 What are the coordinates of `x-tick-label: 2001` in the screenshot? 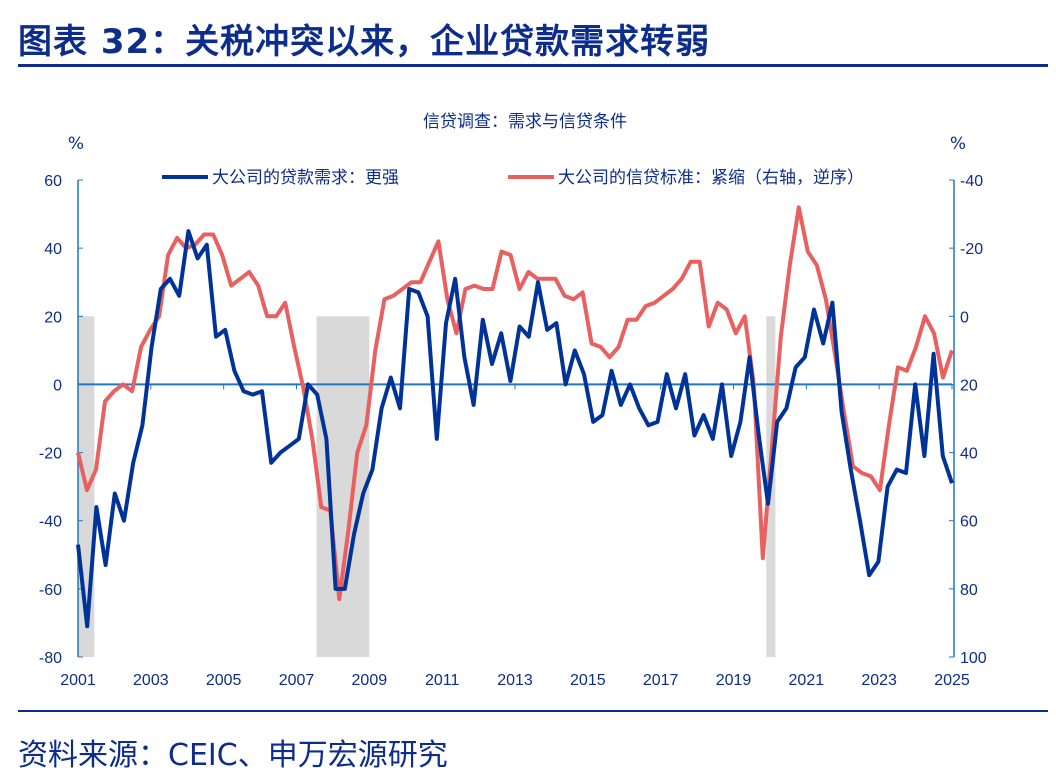 It's located at (78, 680).